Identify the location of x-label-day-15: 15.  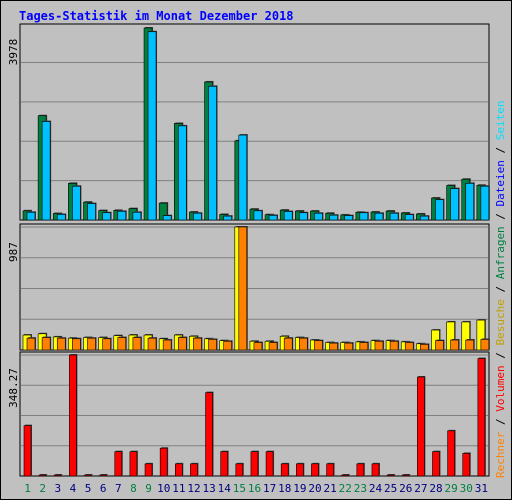
(239, 488).